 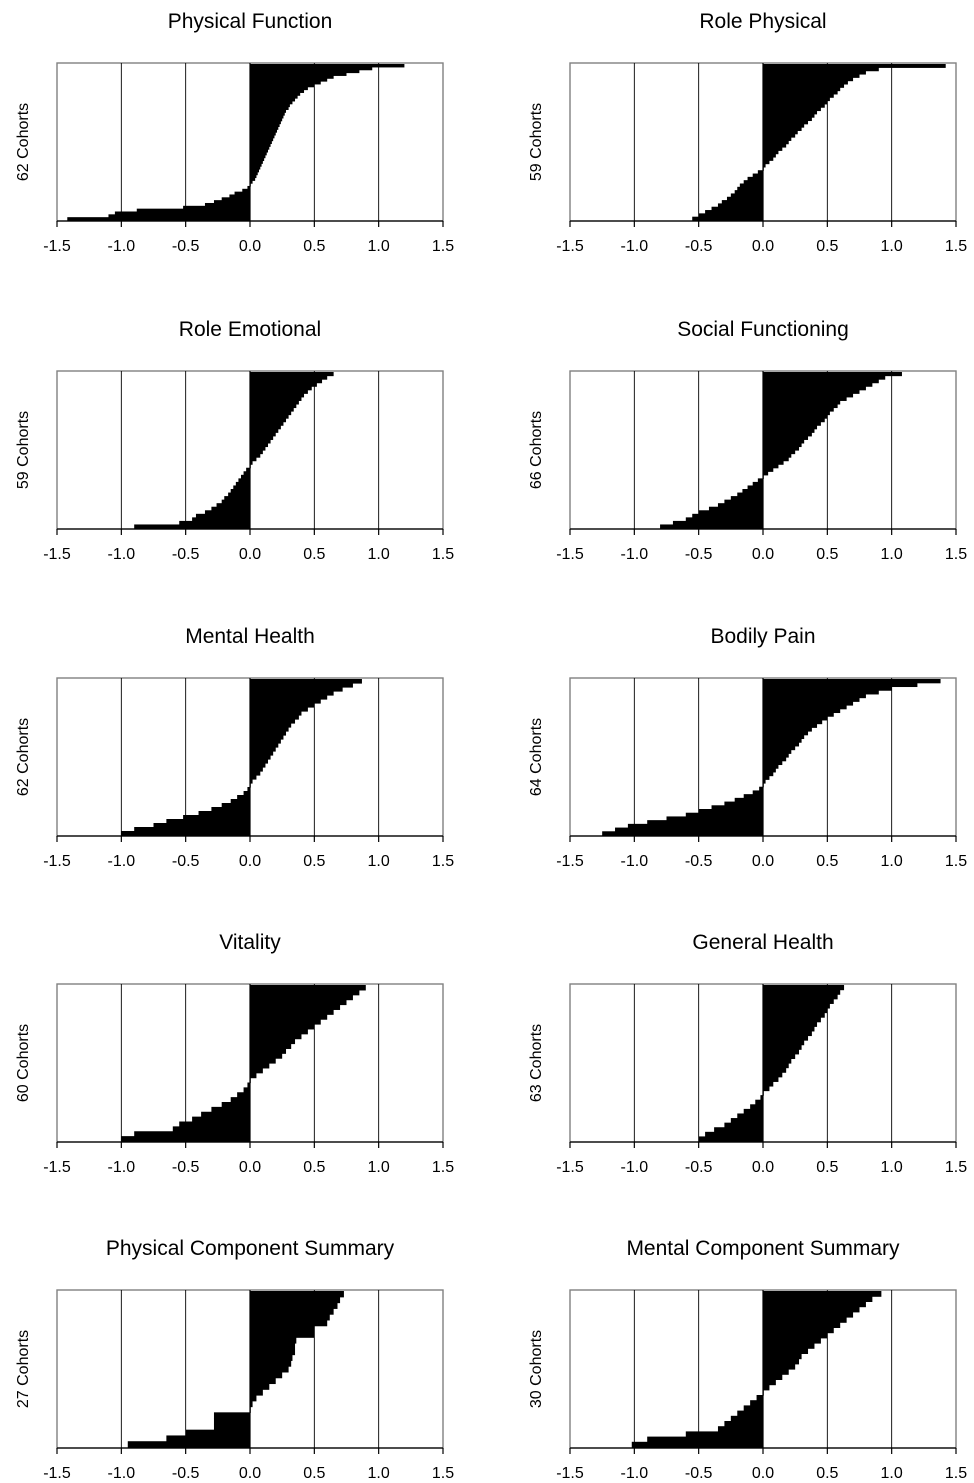 What do you see at coordinates (250, 636) in the screenshot?
I see `chart-5-title: Mental Health` at bounding box center [250, 636].